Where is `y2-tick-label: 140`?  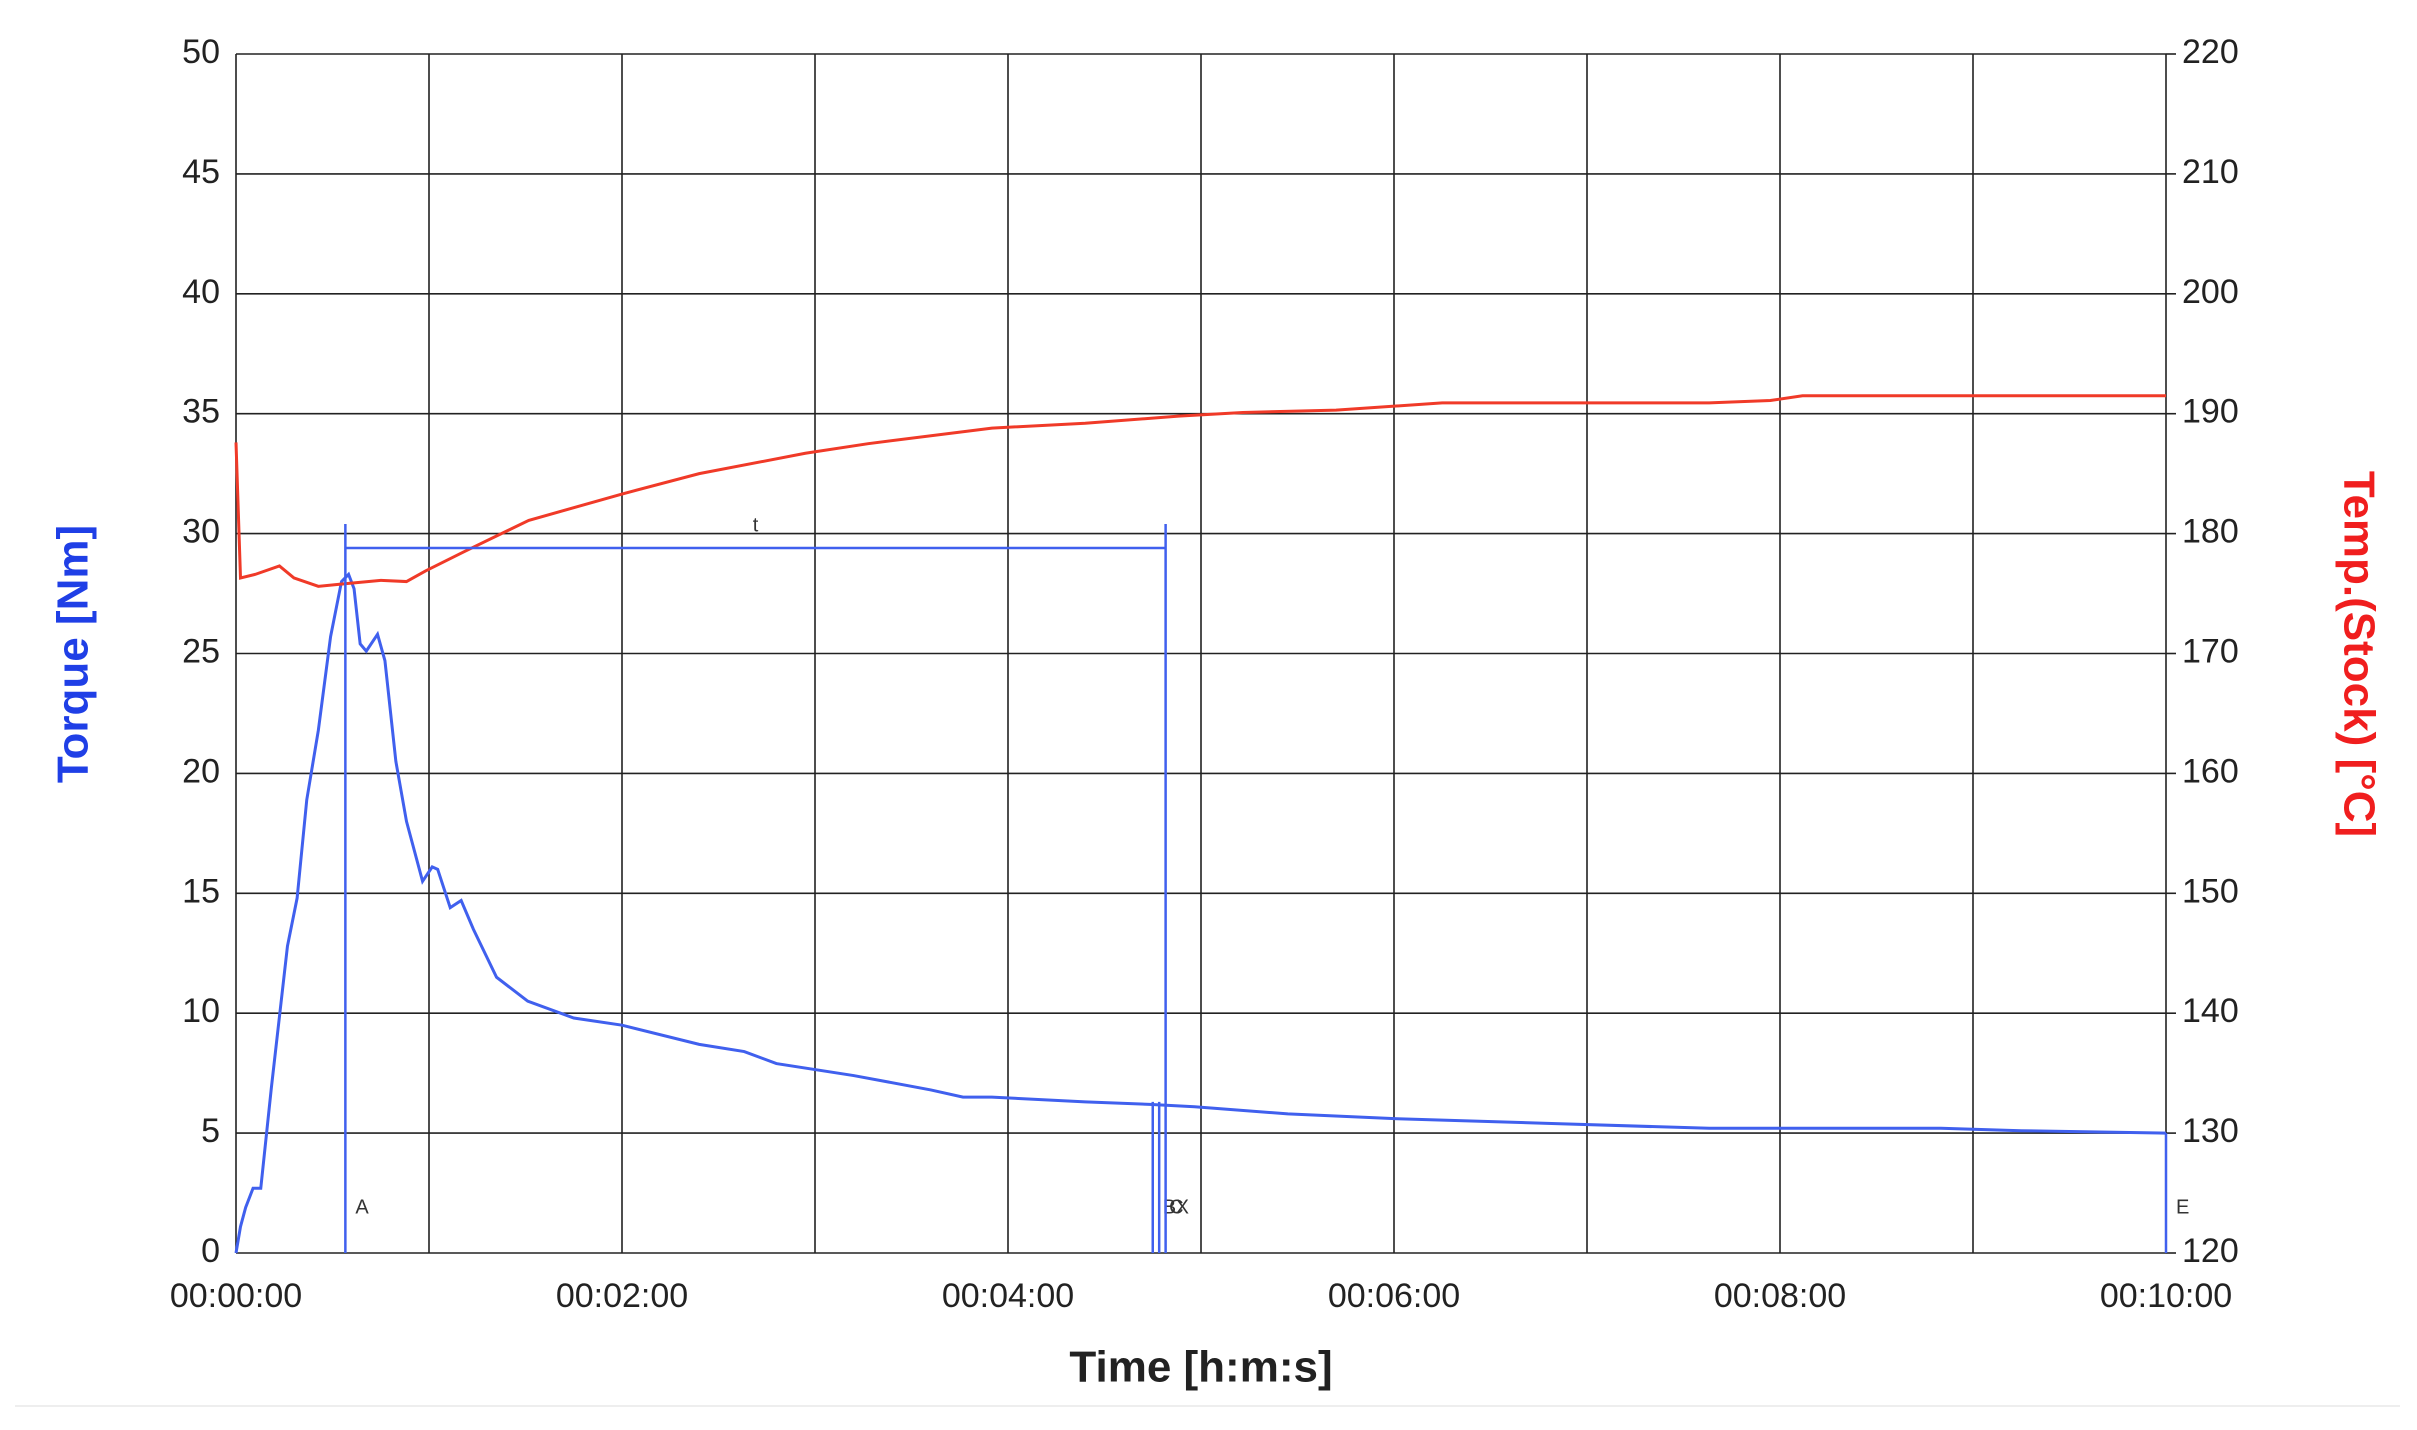
y2-tick-label: 140 is located at coordinates (2210, 1011).